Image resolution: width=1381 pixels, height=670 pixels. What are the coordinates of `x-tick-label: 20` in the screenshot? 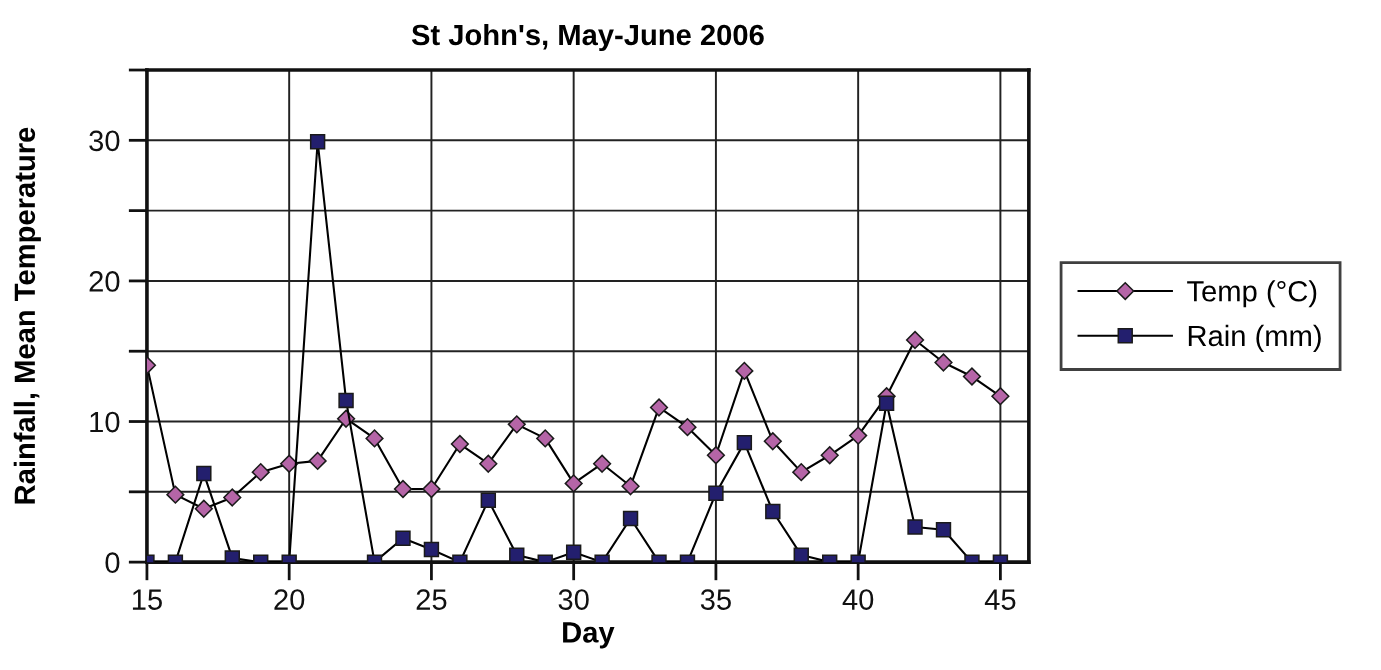 It's located at (289, 599).